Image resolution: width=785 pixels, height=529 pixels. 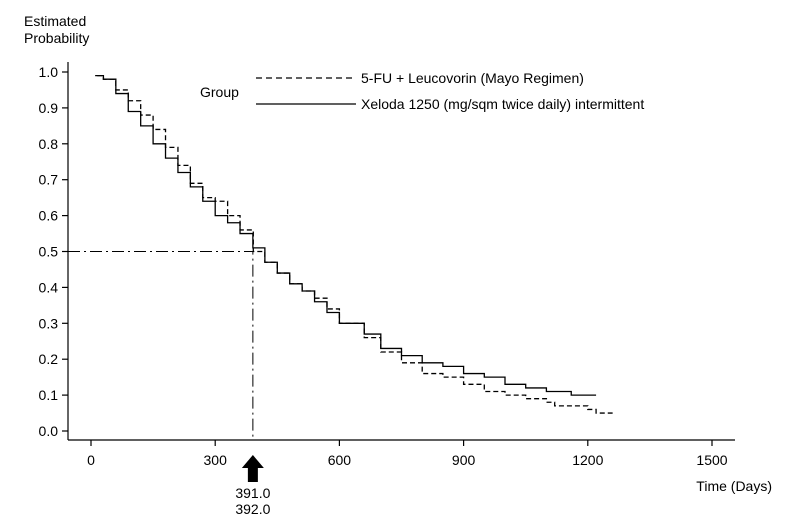 I want to click on median-label-1: 391.0, so click(x=252, y=493).